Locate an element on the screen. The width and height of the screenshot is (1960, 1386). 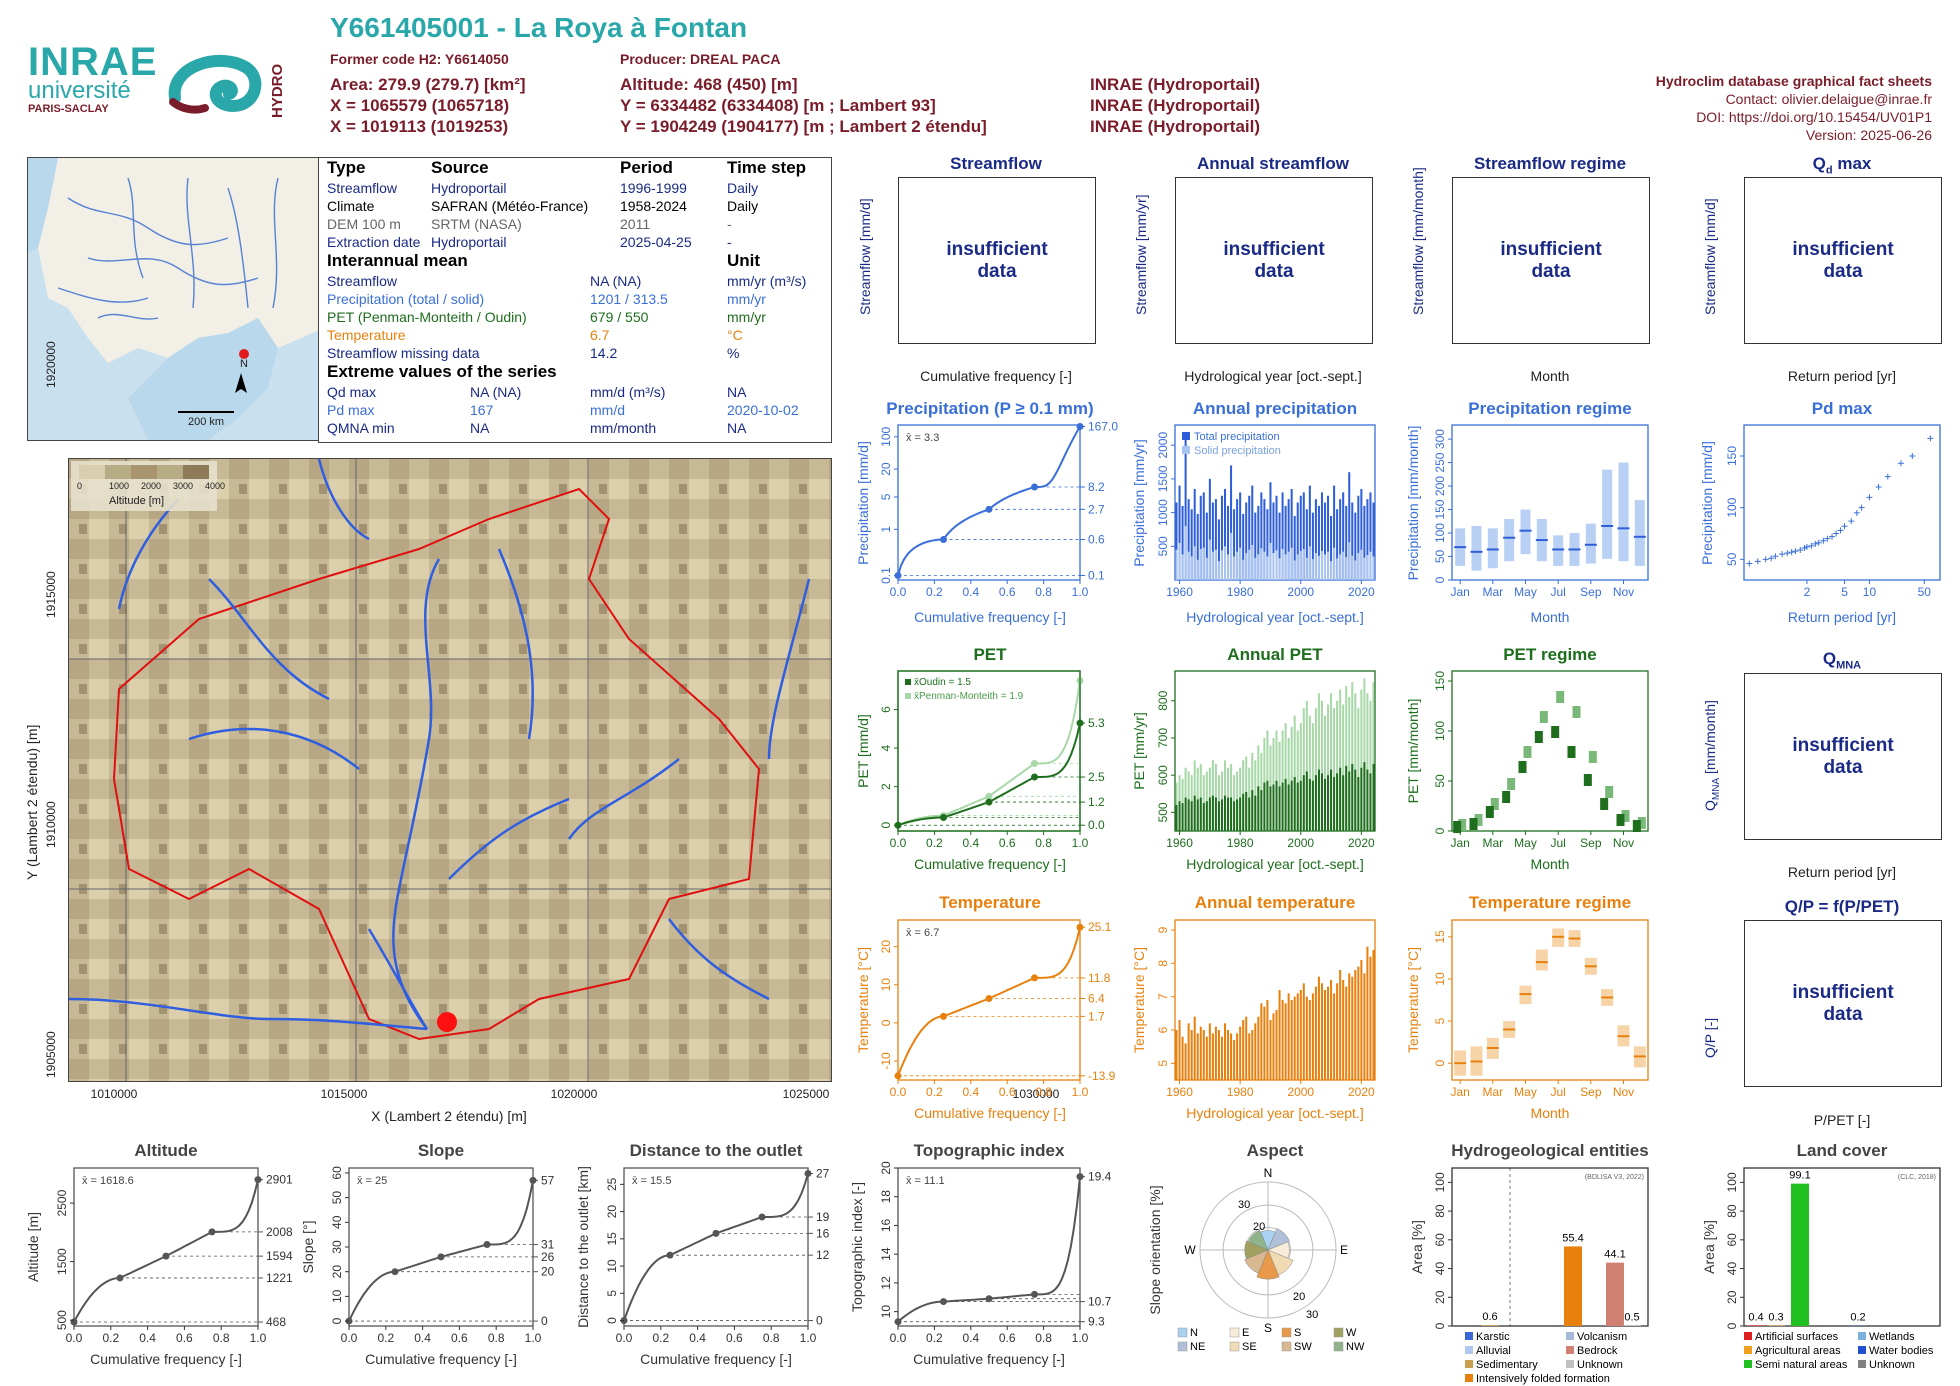
y-tick-label: 40 is located at coordinates (1440, 1269).